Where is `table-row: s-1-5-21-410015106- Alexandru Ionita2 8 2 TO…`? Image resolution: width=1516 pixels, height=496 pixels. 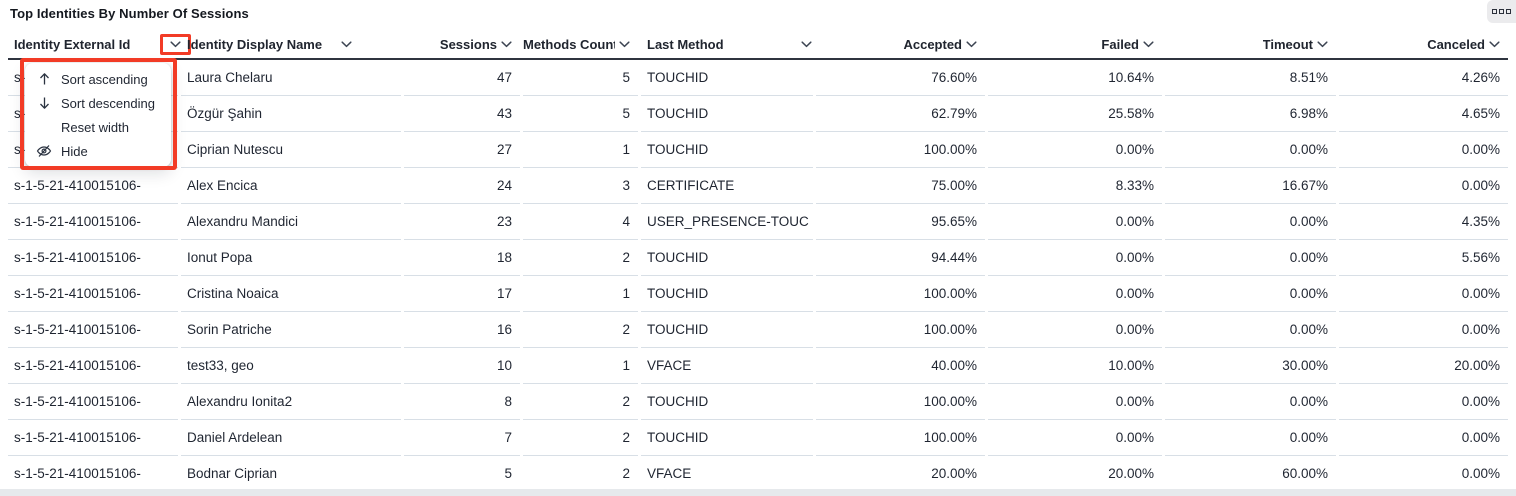 table-row: s-1-5-21-410015106- Alexandru Ionita2 8 2 TO… is located at coordinates (758, 402).